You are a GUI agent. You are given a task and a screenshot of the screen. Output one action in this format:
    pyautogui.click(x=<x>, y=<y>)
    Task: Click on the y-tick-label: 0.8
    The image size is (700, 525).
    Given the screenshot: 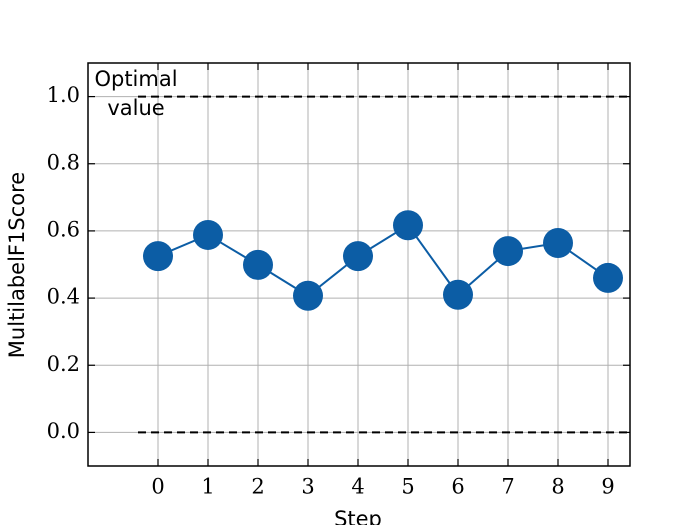 What is the action you would take?
    pyautogui.click(x=63, y=162)
    